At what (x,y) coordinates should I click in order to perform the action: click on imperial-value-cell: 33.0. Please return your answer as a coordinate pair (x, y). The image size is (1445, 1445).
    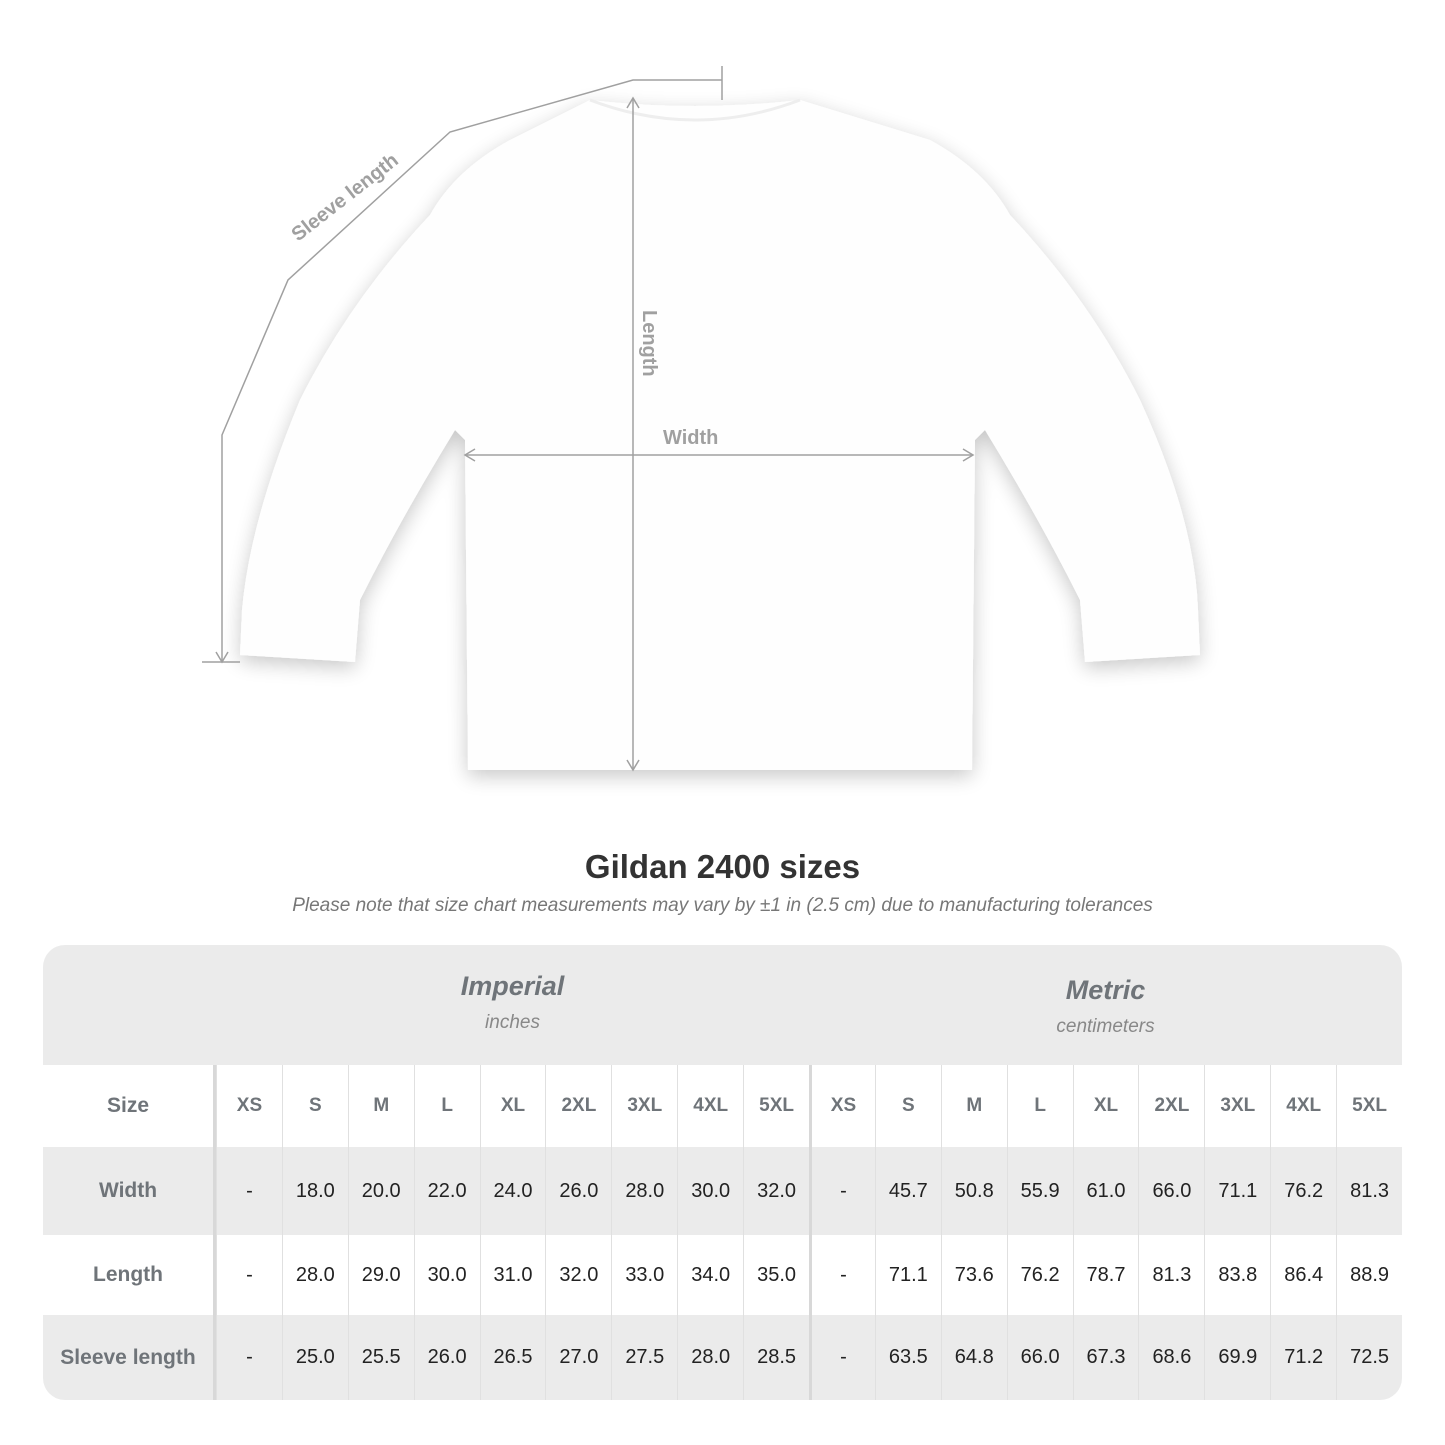
    Looking at the image, I should click on (644, 1275).